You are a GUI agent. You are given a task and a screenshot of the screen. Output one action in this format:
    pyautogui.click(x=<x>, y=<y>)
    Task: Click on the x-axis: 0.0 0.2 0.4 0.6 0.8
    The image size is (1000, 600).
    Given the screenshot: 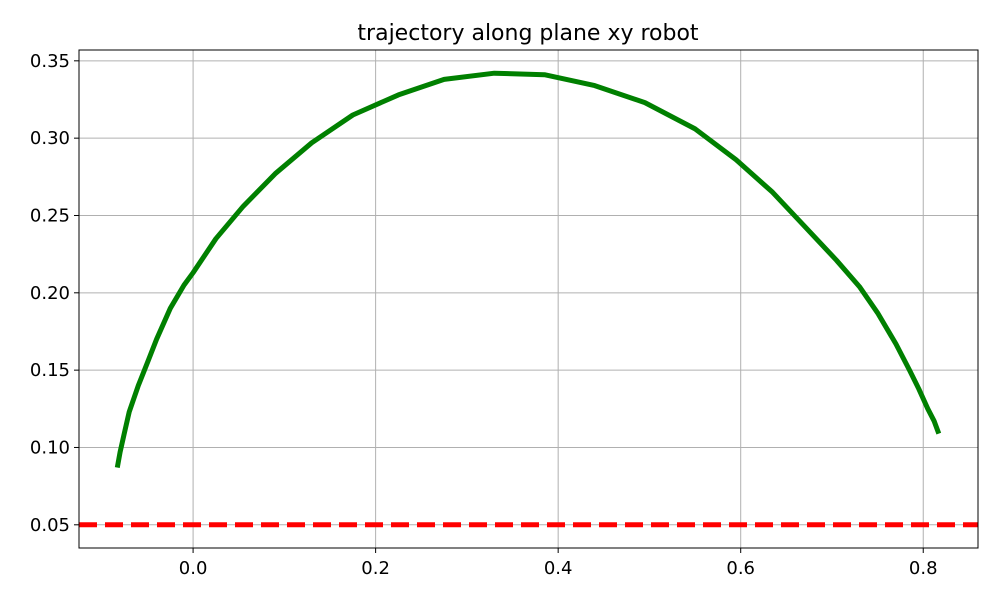 What is the action you would take?
    pyautogui.click(x=558, y=563)
    